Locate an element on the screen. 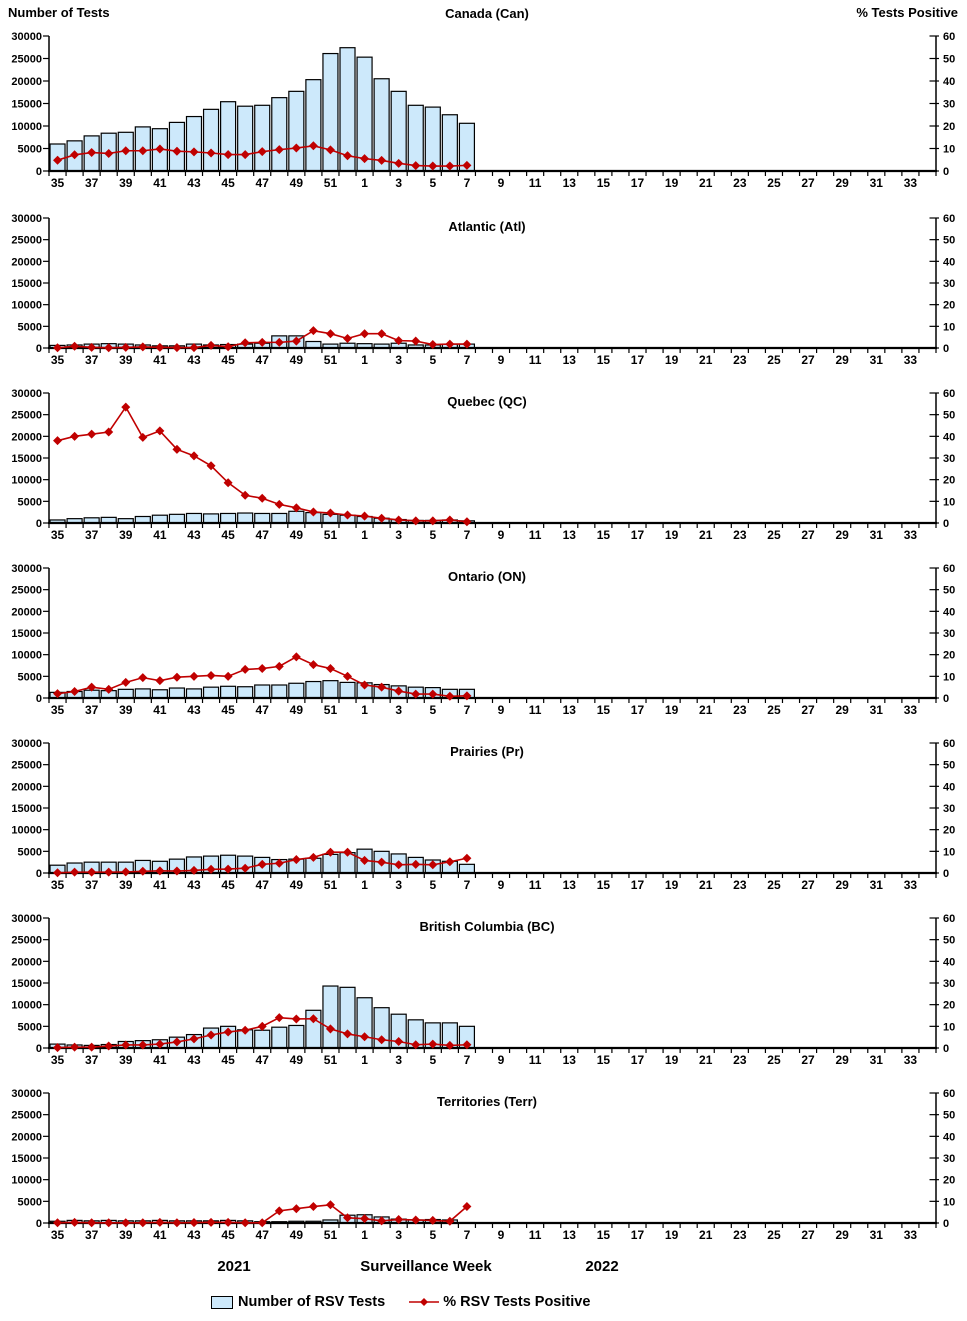  legend-diamond-icon is located at coordinates (424, 1302).